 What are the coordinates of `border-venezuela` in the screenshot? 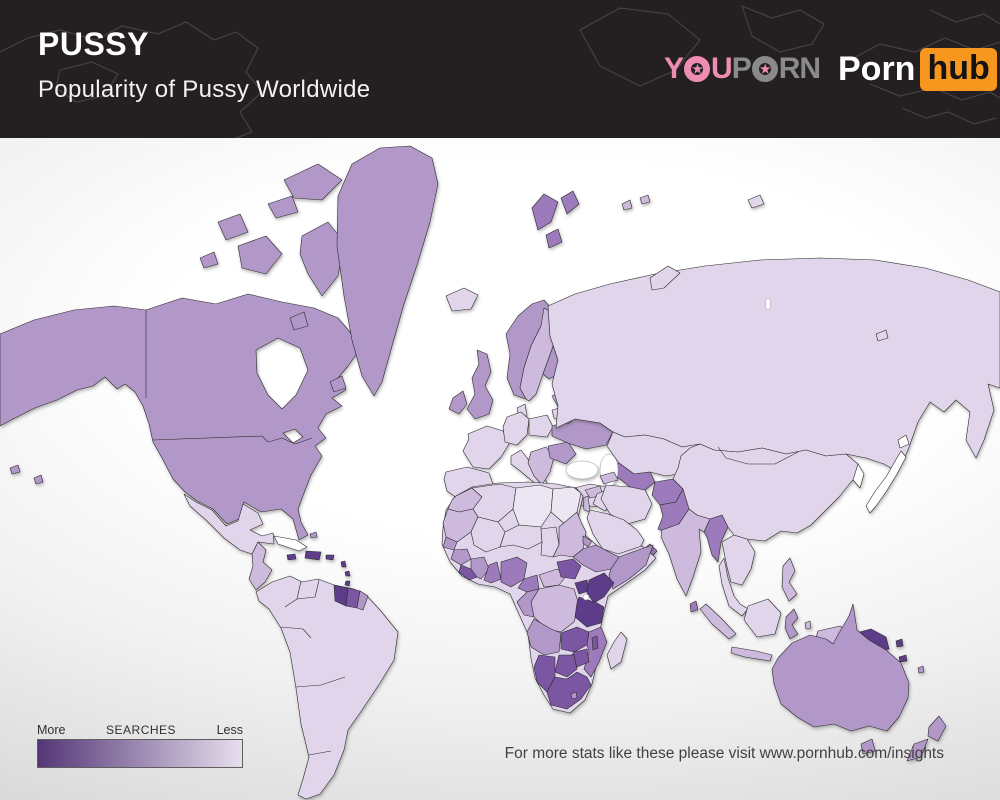 It's located at (308, 589).